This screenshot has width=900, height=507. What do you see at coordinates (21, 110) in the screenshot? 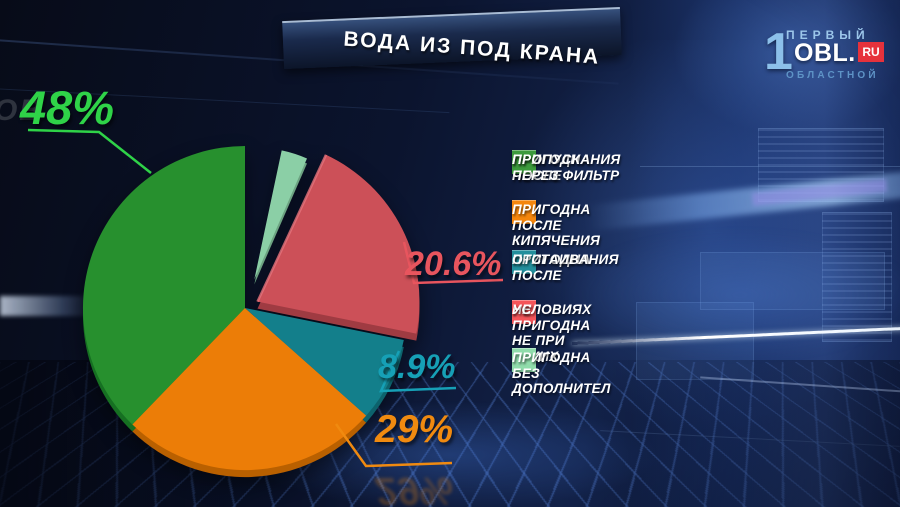
I see `bg-faint-text: ОВ` at bounding box center [21, 110].